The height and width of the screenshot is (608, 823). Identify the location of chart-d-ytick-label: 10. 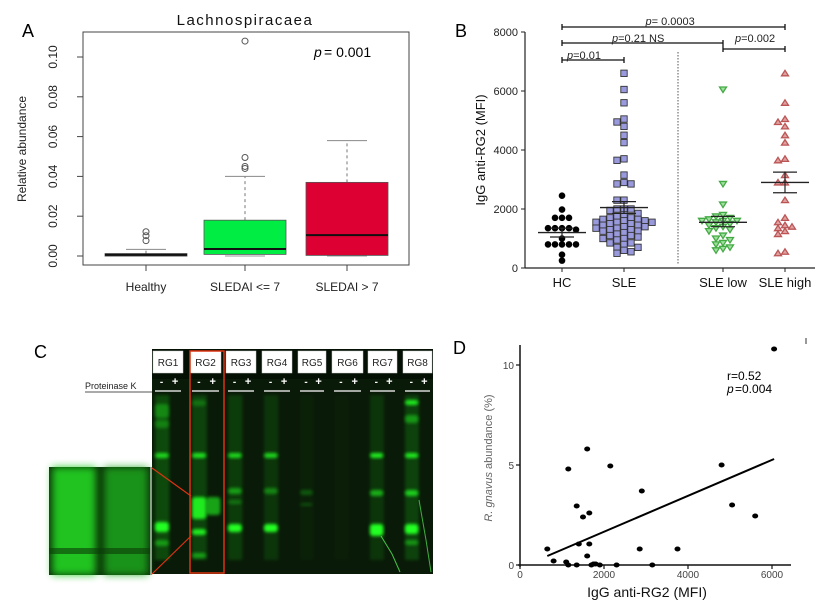
(509, 366).